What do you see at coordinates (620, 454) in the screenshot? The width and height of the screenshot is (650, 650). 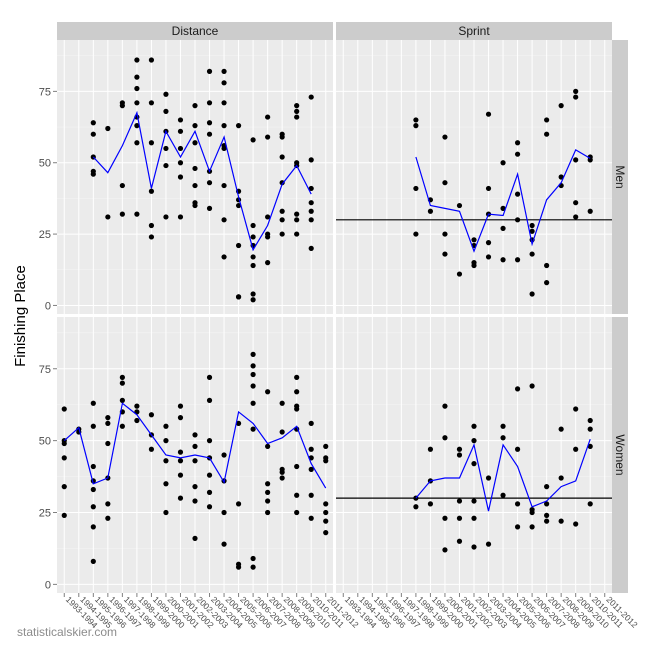 I see `row-strip-label: Women` at bounding box center [620, 454].